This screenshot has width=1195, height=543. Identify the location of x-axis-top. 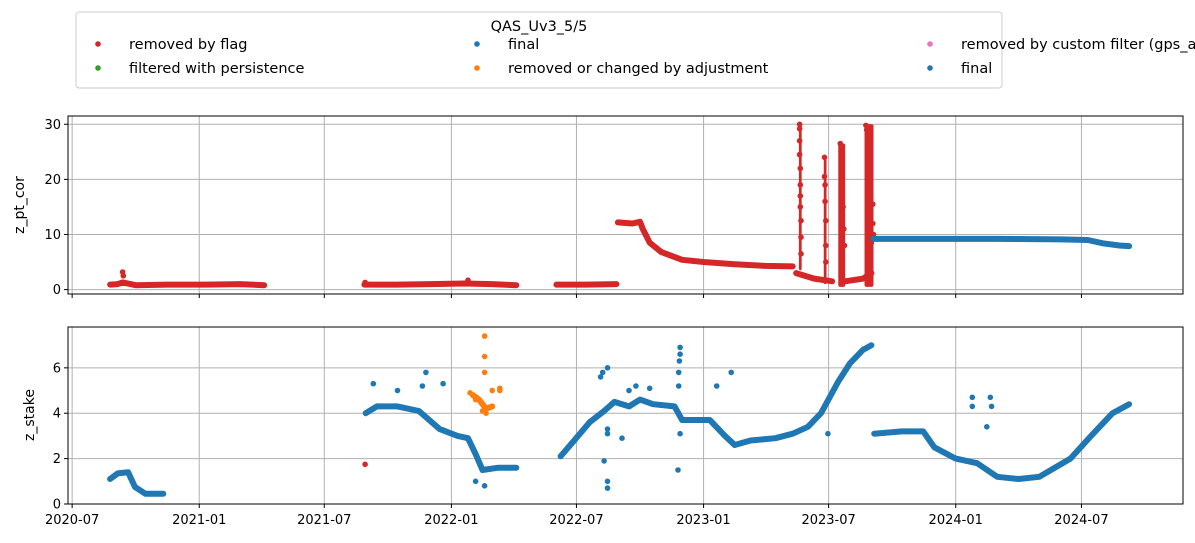
(576, 296).